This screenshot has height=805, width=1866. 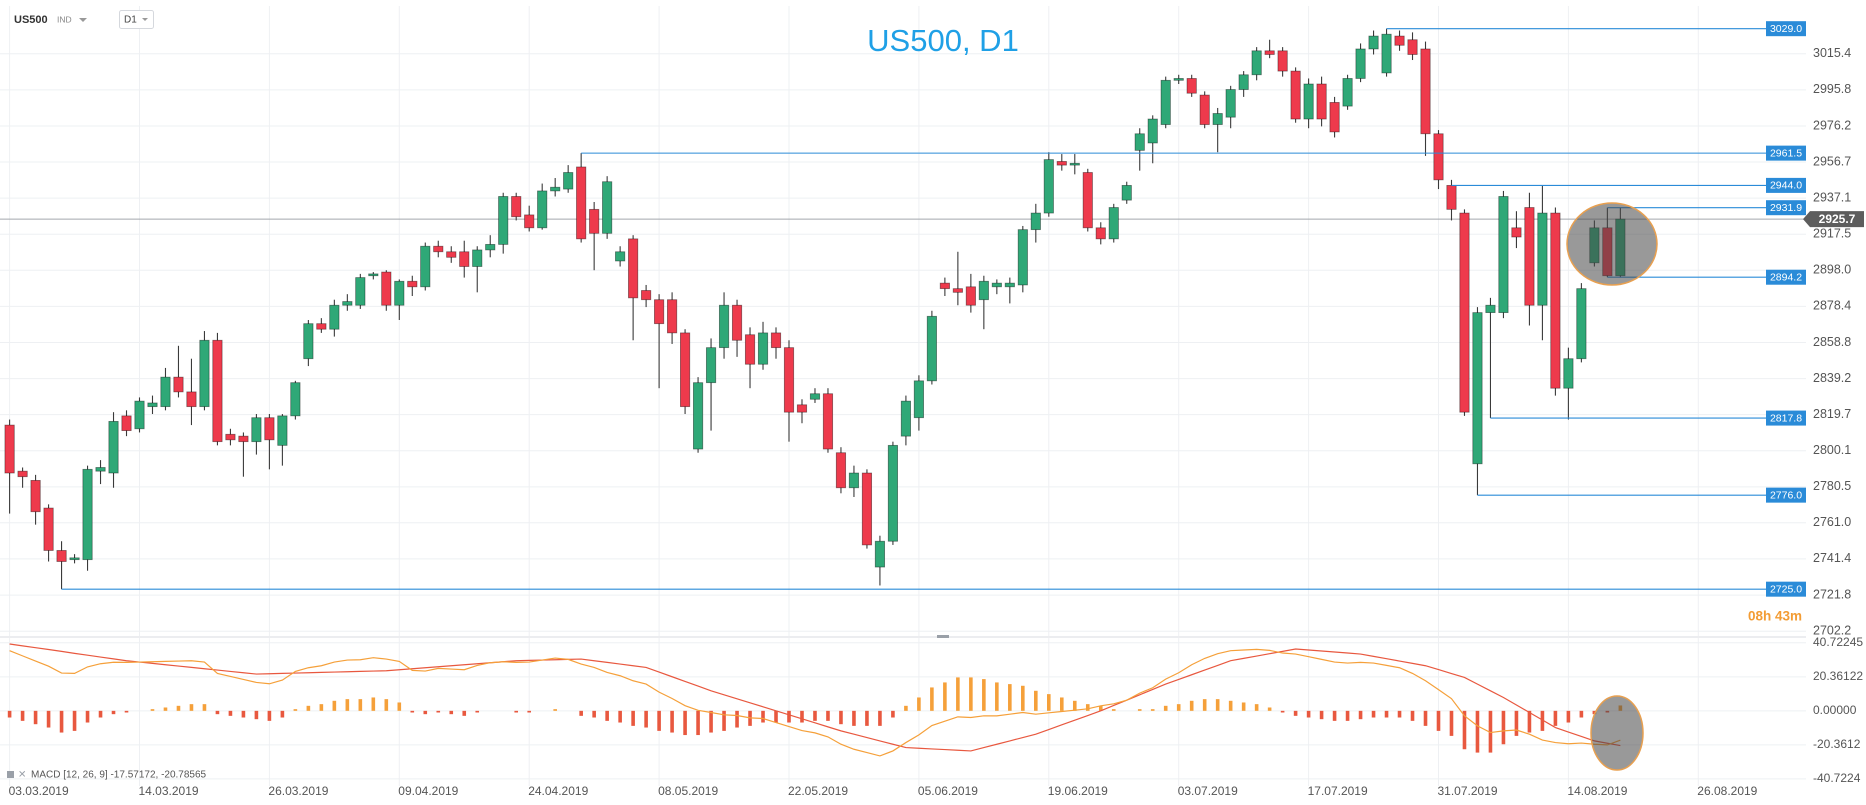 What do you see at coordinates (1078, 791) in the screenshot?
I see `x-tick-label: 19.06.2019` at bounding box center [1078, 791].